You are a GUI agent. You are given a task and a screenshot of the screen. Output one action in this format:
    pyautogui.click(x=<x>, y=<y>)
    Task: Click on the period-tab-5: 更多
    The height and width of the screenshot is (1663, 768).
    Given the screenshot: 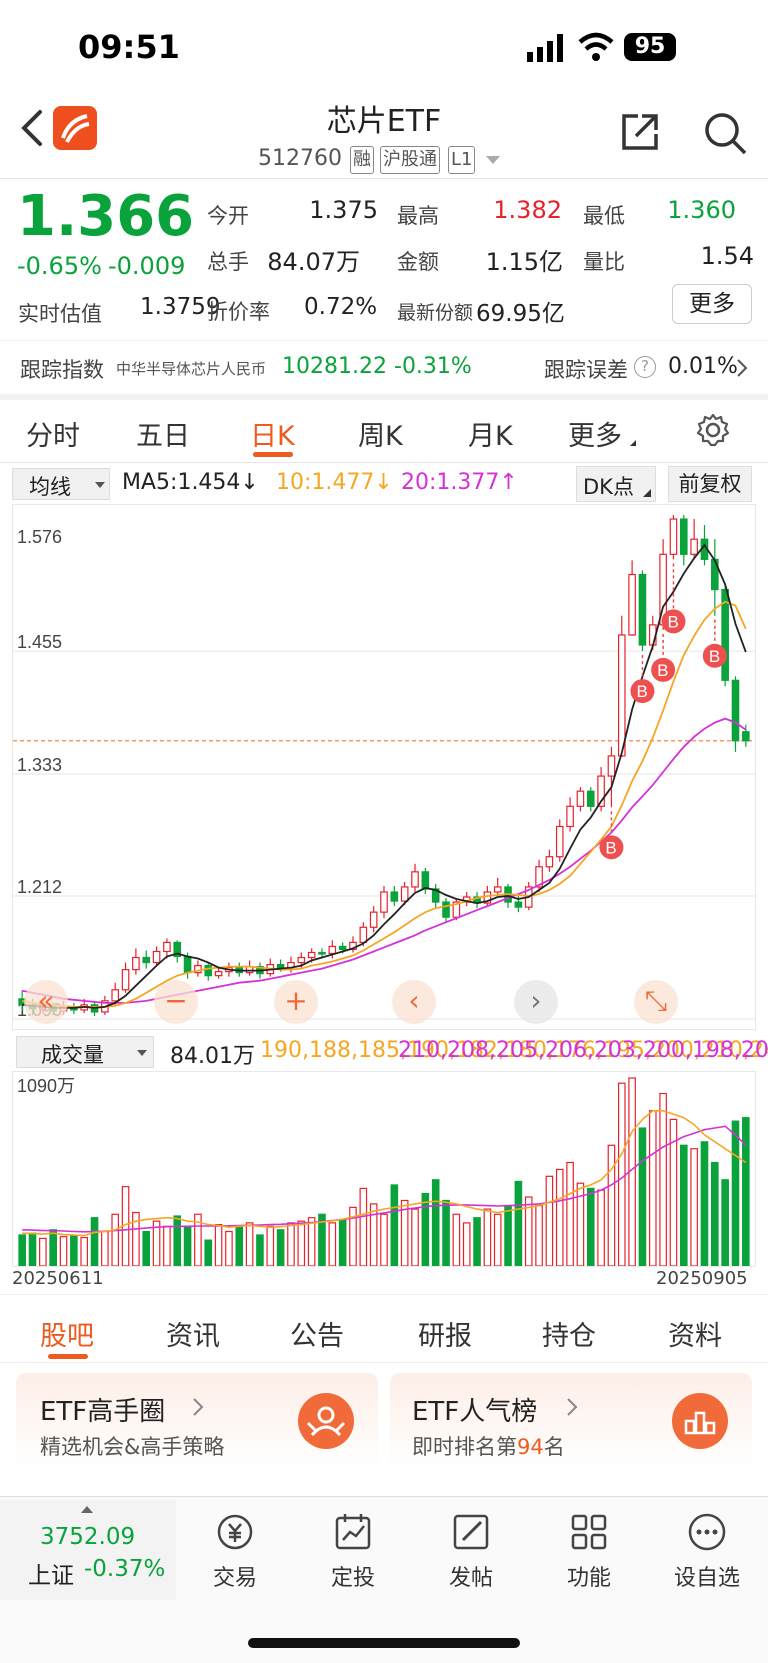 What is the action you would take?
    pyautogui.click(x=595, y=436)
    